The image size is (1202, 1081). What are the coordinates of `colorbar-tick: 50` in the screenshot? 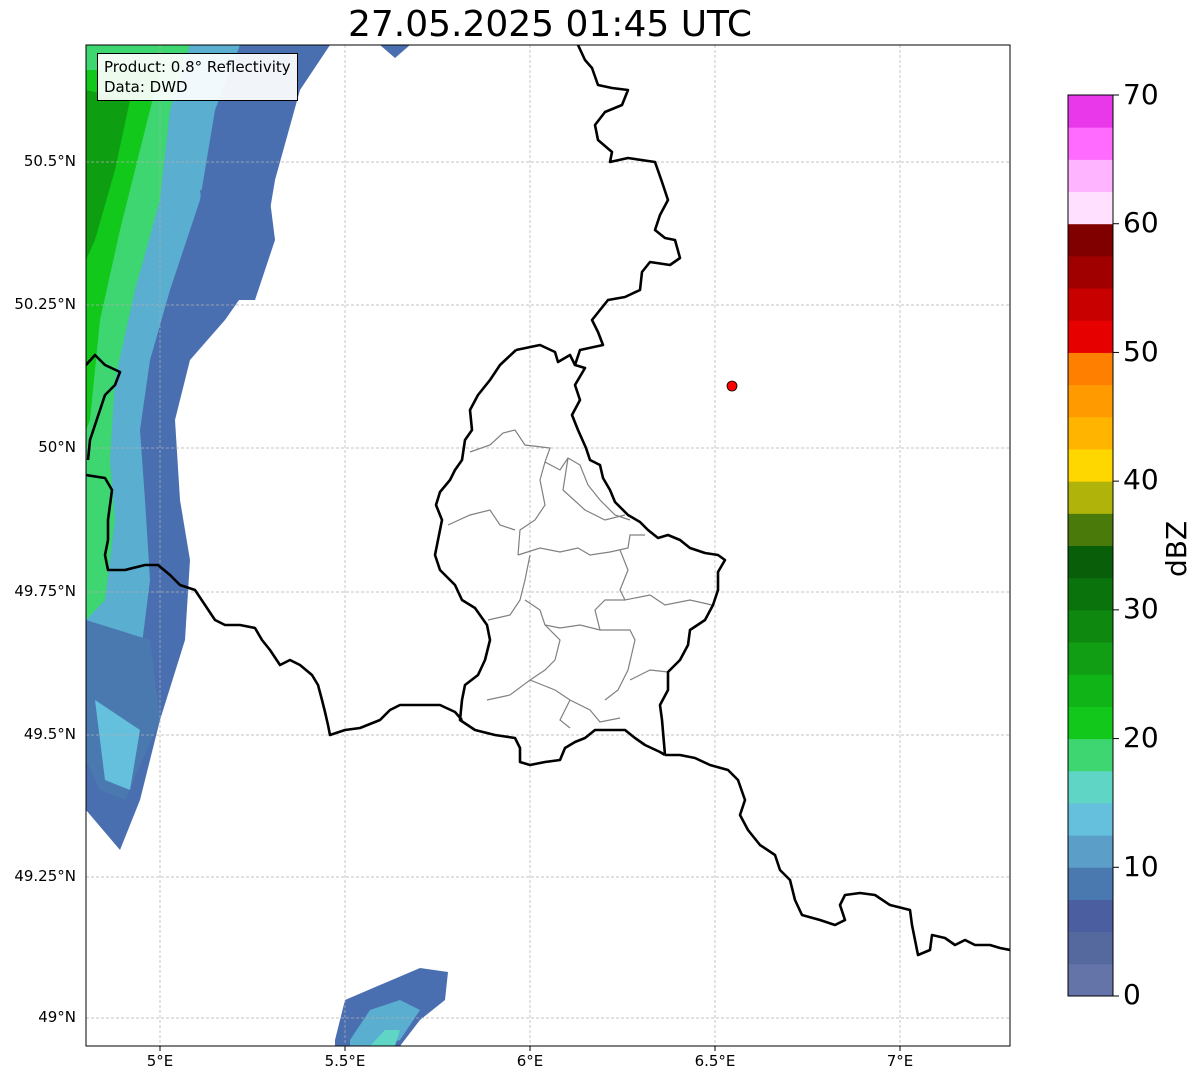 It's located at (1141, 351).